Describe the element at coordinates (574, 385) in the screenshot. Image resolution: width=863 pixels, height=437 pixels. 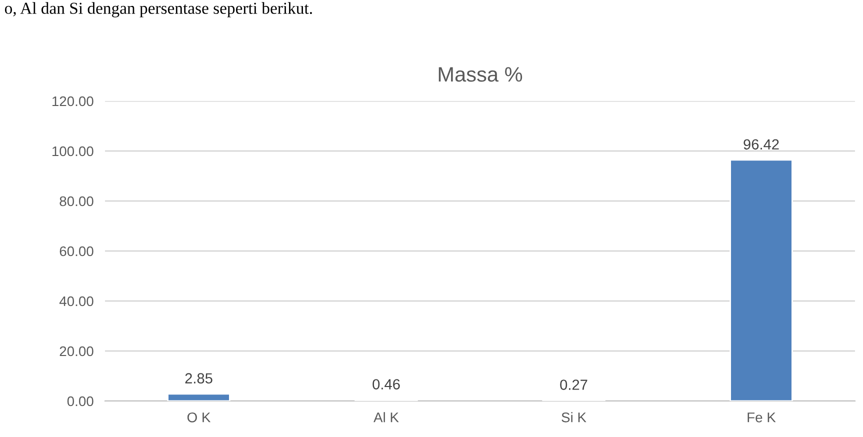
I see `data-label: 0.27` at that location.